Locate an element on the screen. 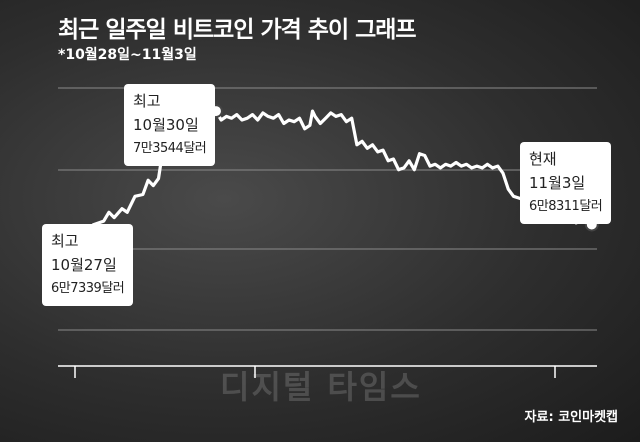 The width and height of the screenshot is (640, 442). callout-start: 최고 10월27일 6만7339달러 is located at coordinates (88, 265).